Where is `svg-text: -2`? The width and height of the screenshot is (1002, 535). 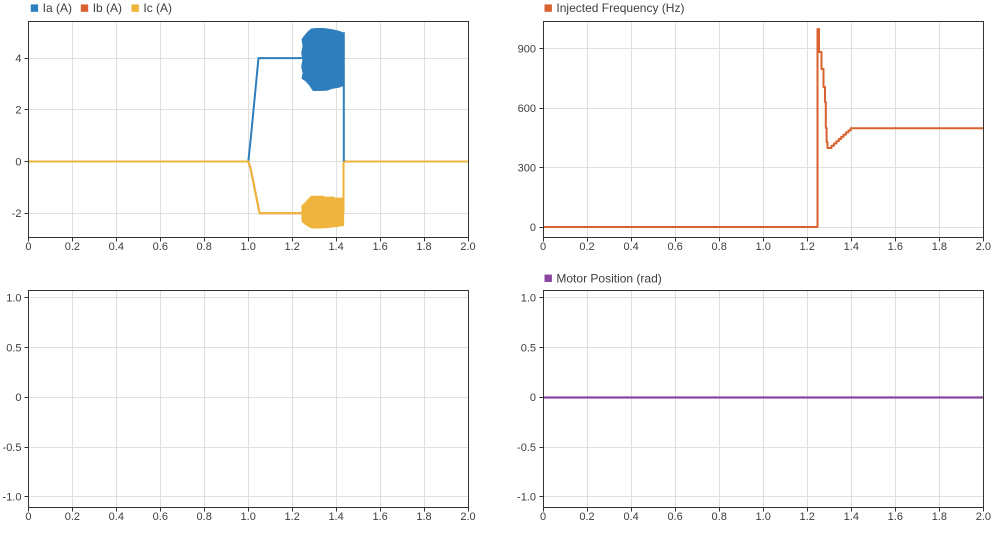 svg-text: -2 is located at coordinates (17, 214).